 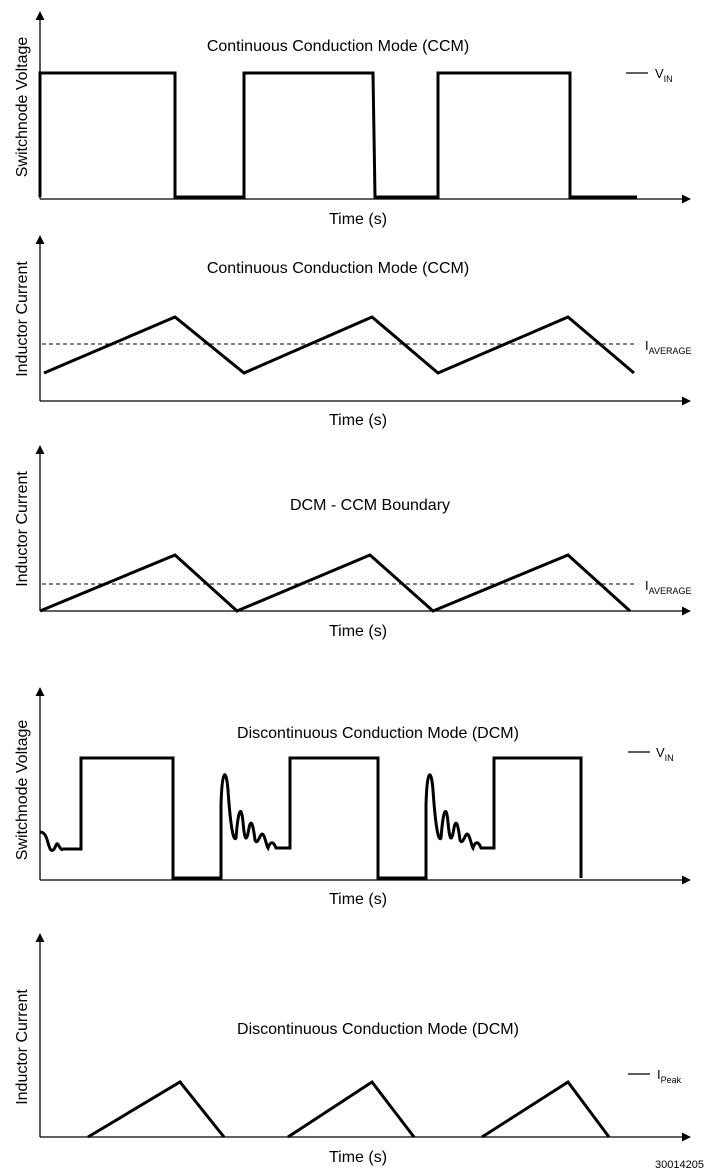 I want to click on figure-id: 30014205, so click(x=679, y=1165).